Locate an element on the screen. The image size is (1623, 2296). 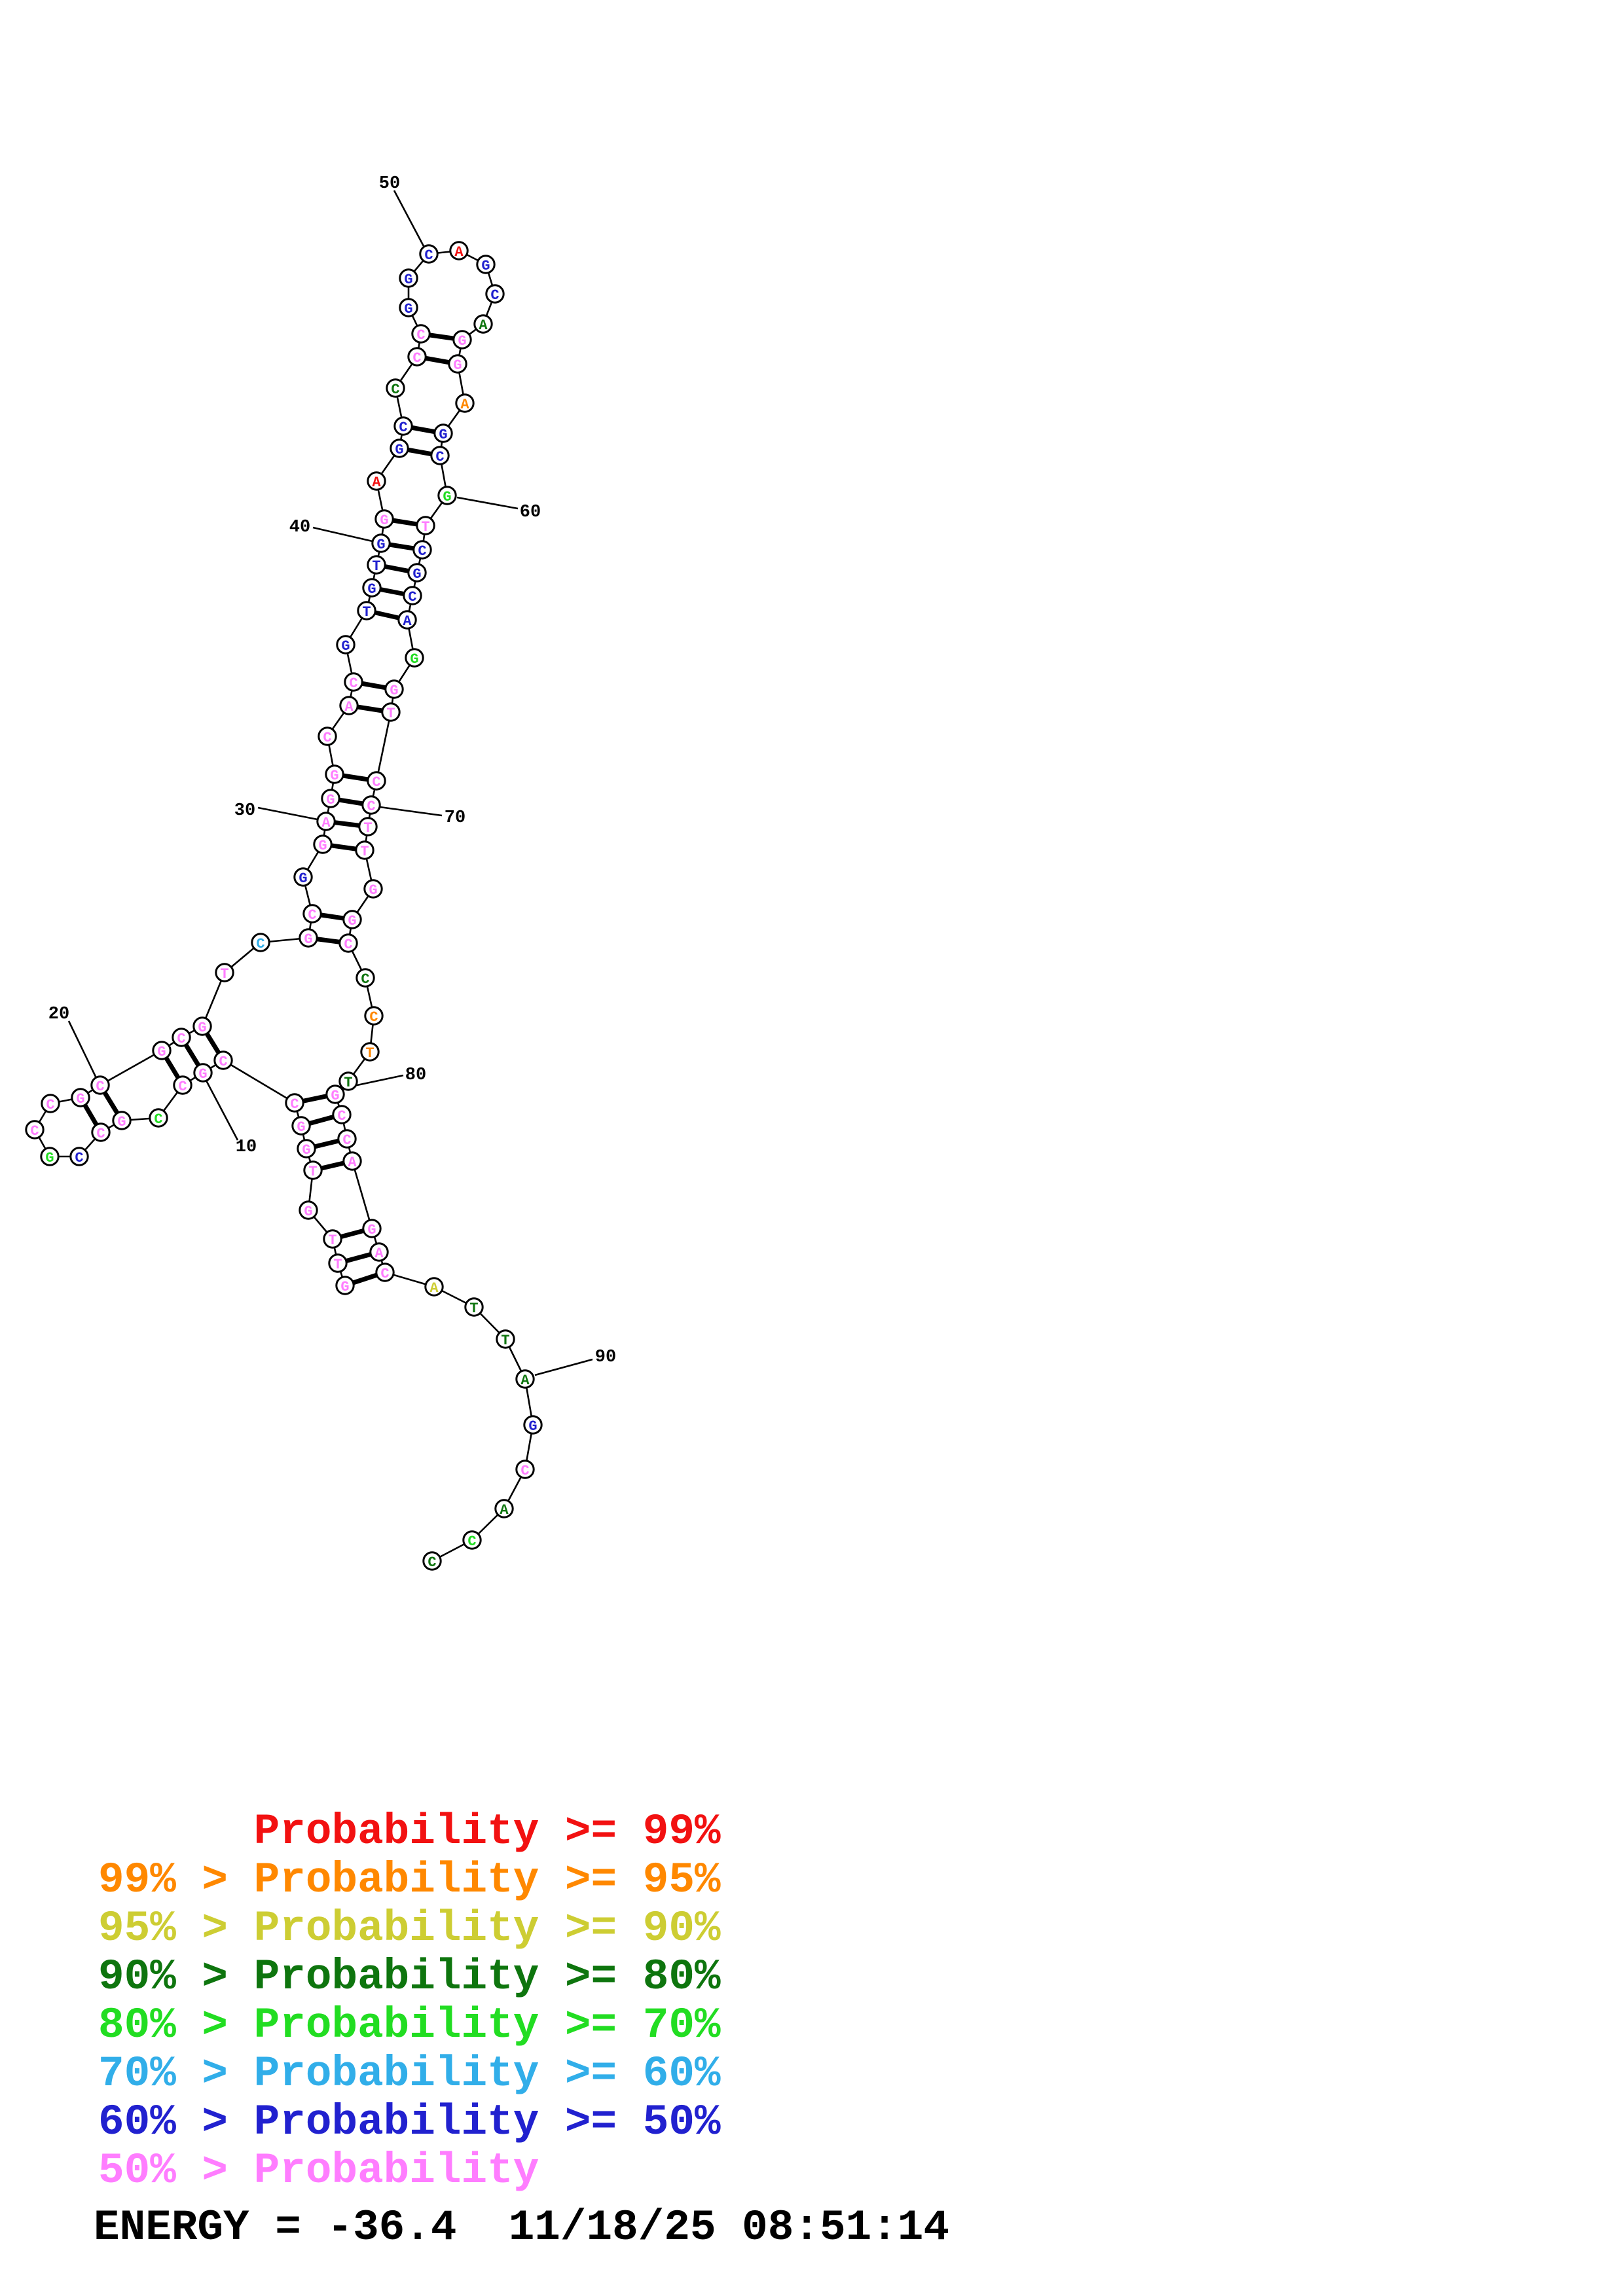
position-label: 90 is located at coordinates (605, 1357).